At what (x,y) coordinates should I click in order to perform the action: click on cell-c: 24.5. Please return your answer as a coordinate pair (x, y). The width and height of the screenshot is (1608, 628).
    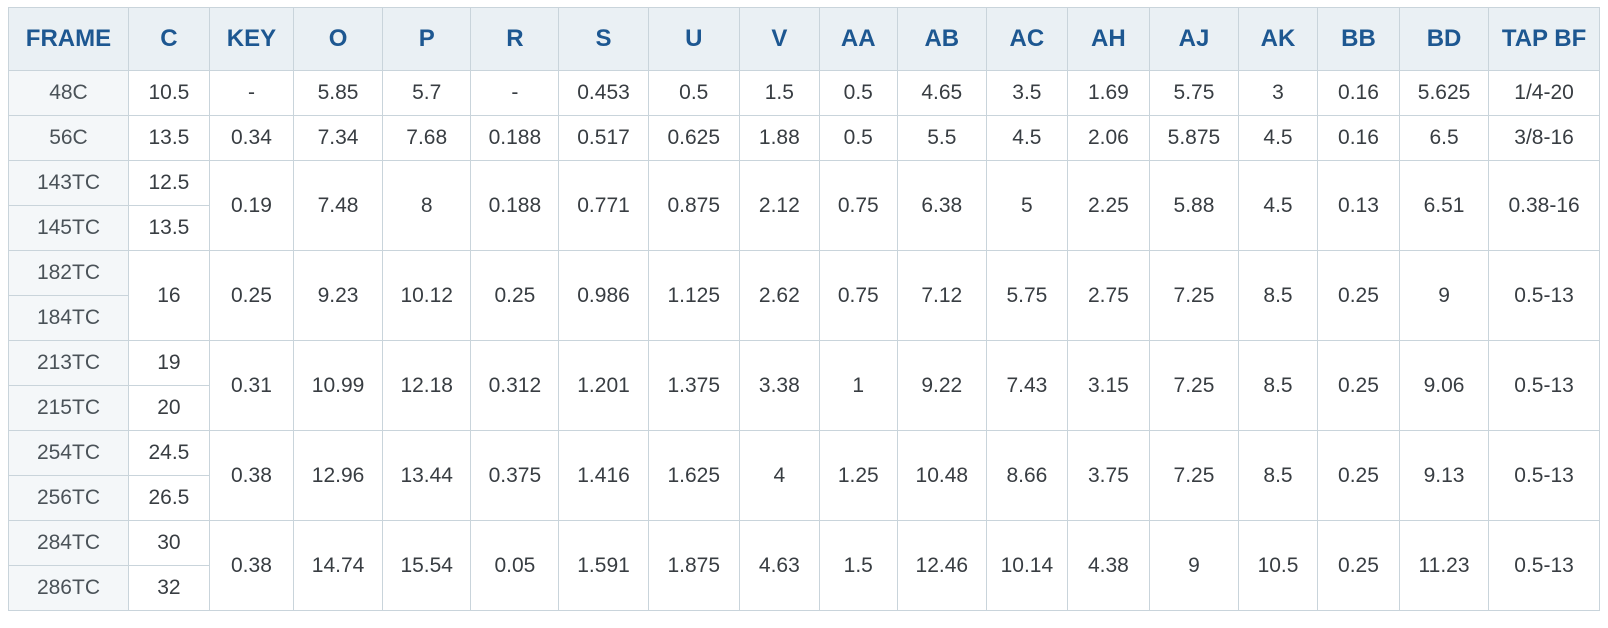
    Looking at the image, I should click on (168, 453).